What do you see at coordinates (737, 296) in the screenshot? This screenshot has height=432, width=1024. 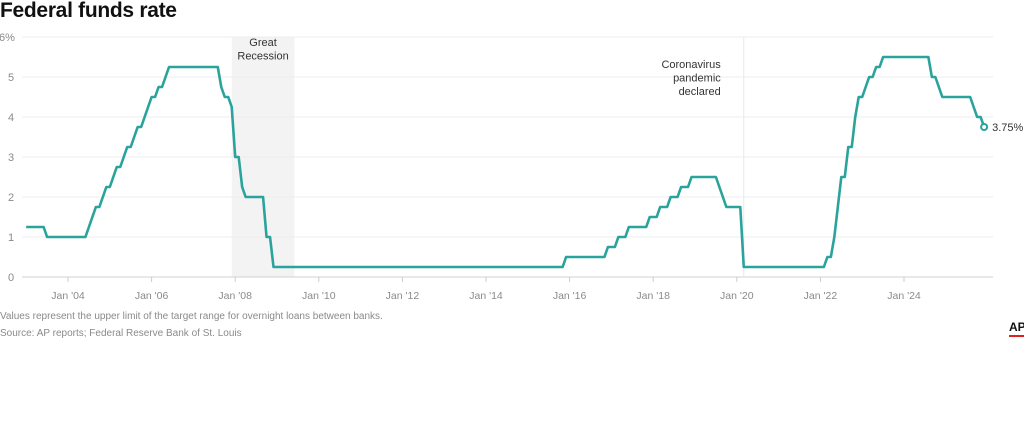 I see `x-tick-label: Jan '20` at bounding box center [737, 296].